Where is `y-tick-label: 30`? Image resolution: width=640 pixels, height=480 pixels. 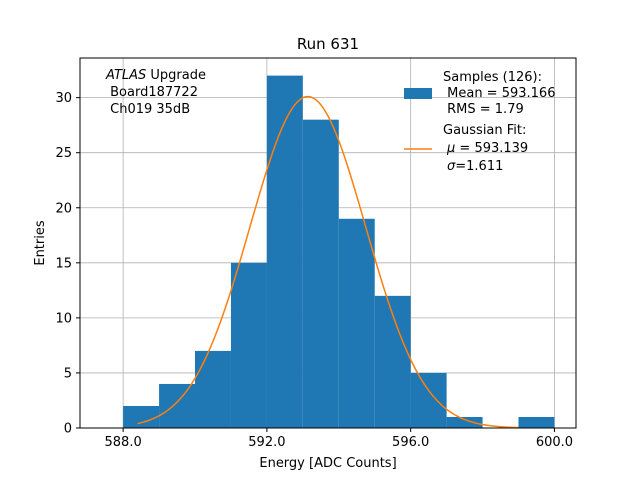 y-tick-label: 30 is located at coordinates (63, 98).